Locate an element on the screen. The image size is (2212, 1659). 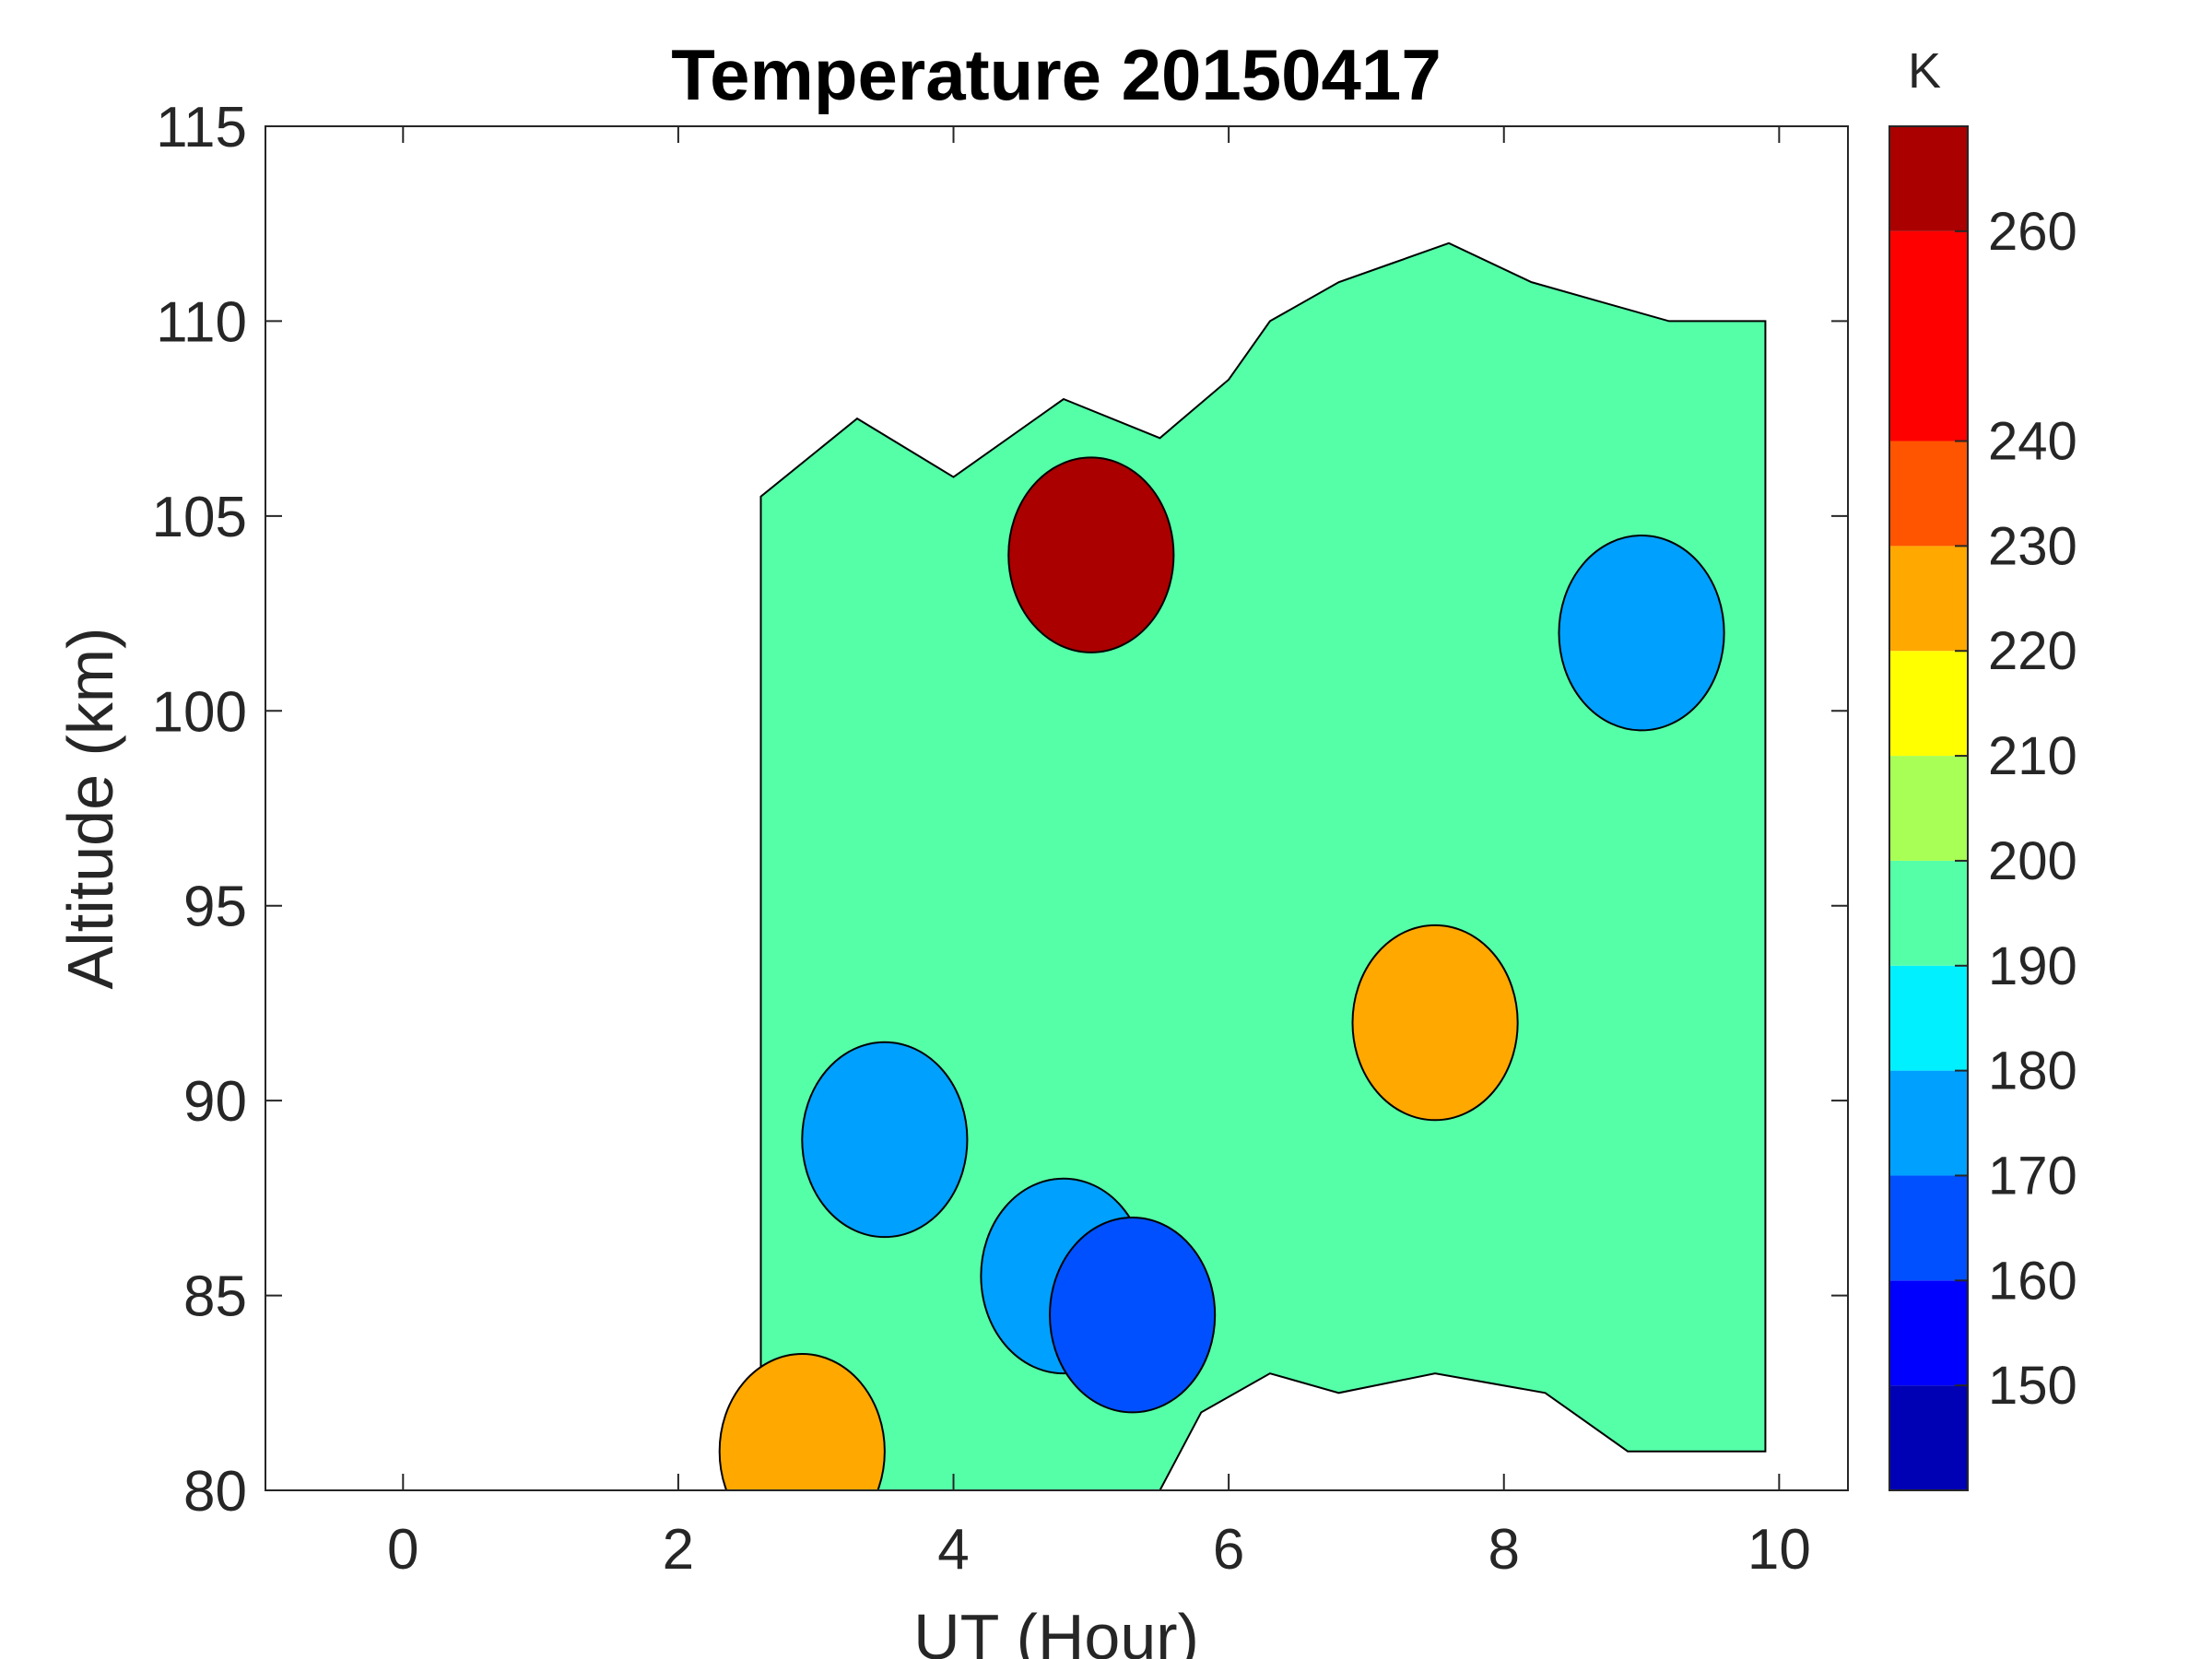
colorbar-tick-label: 180 is located at coordinates (2032, 1071).